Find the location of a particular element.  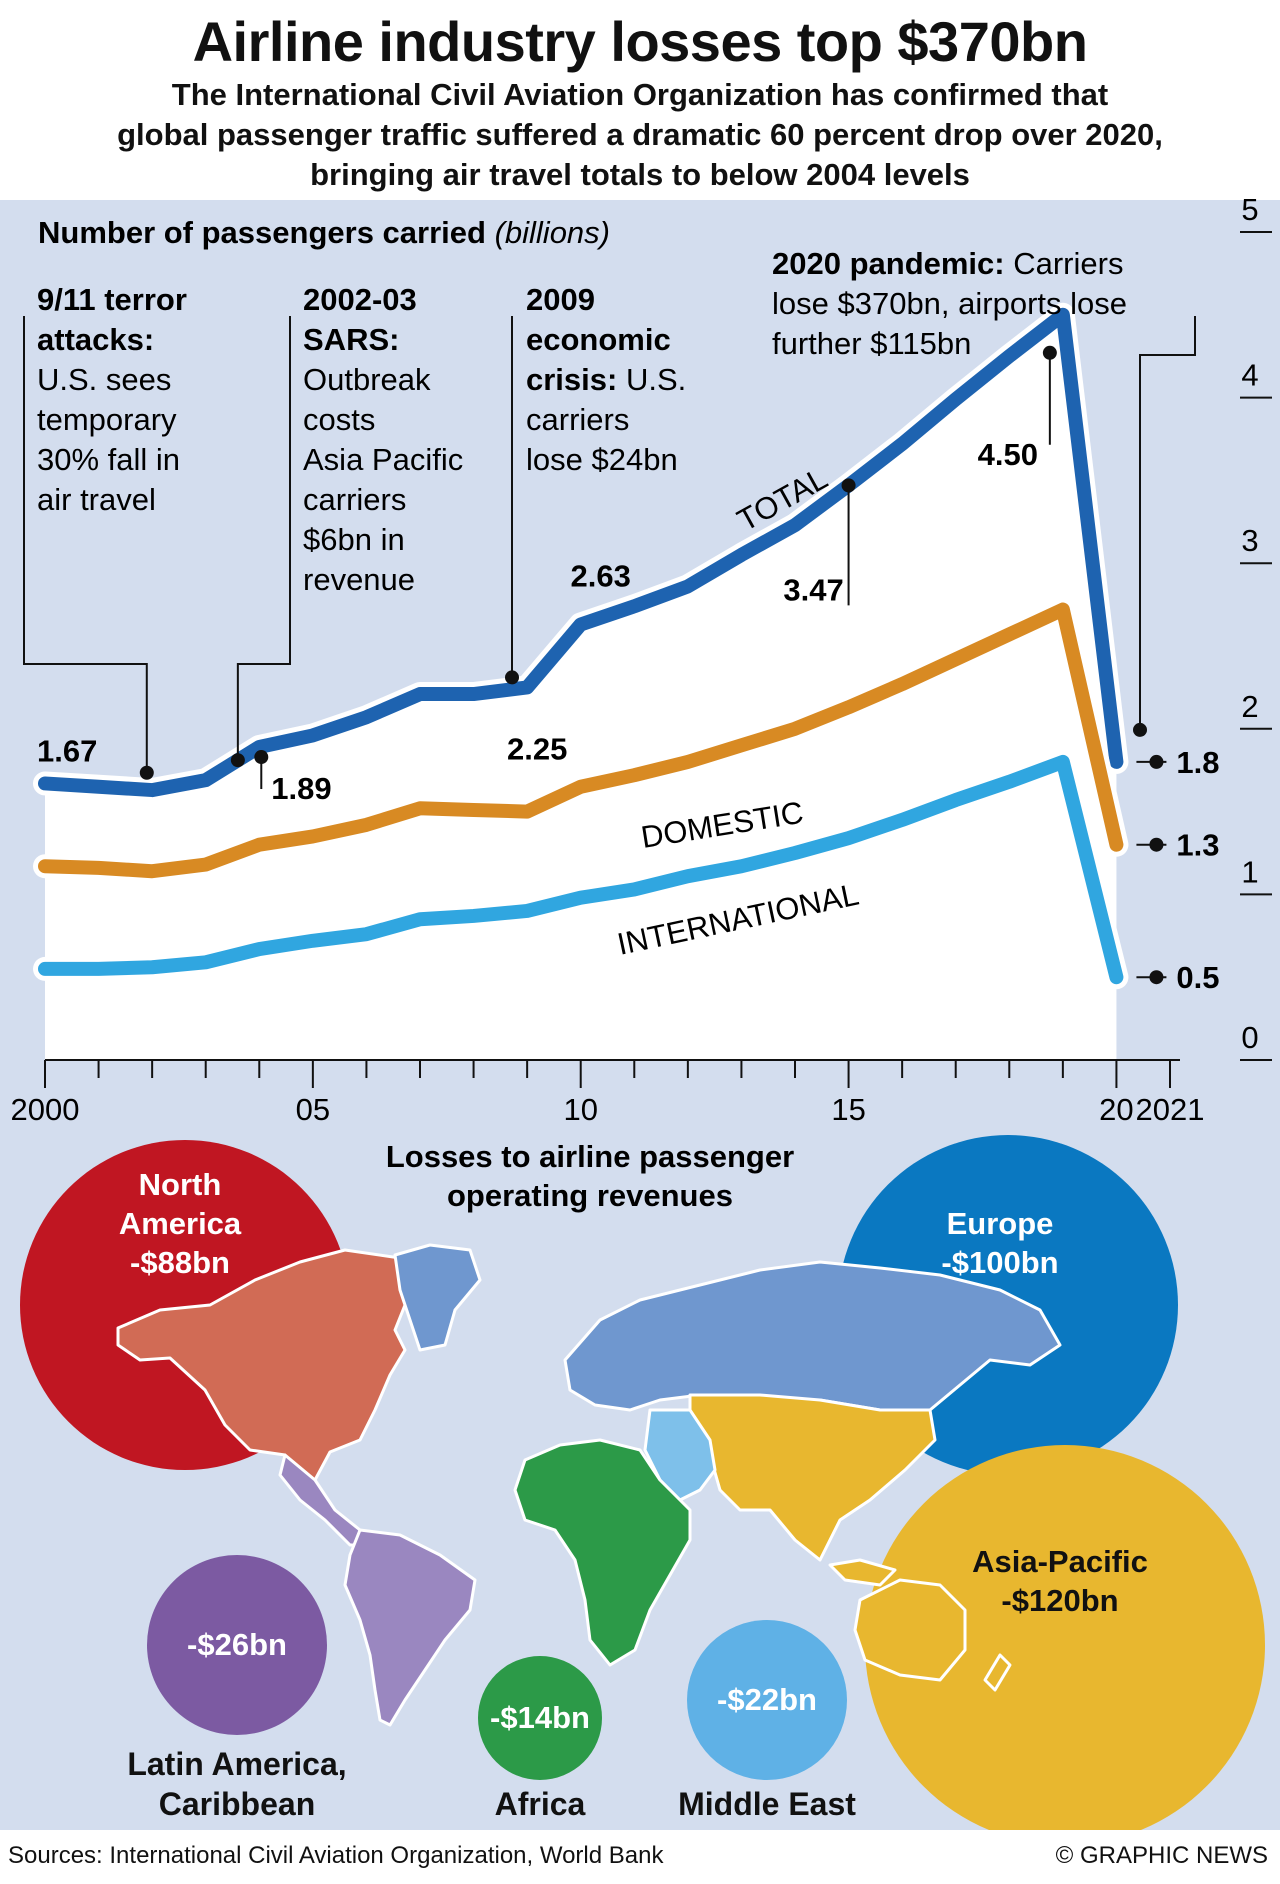

europe-label: Europe is located at coordinates (1000, 1223).